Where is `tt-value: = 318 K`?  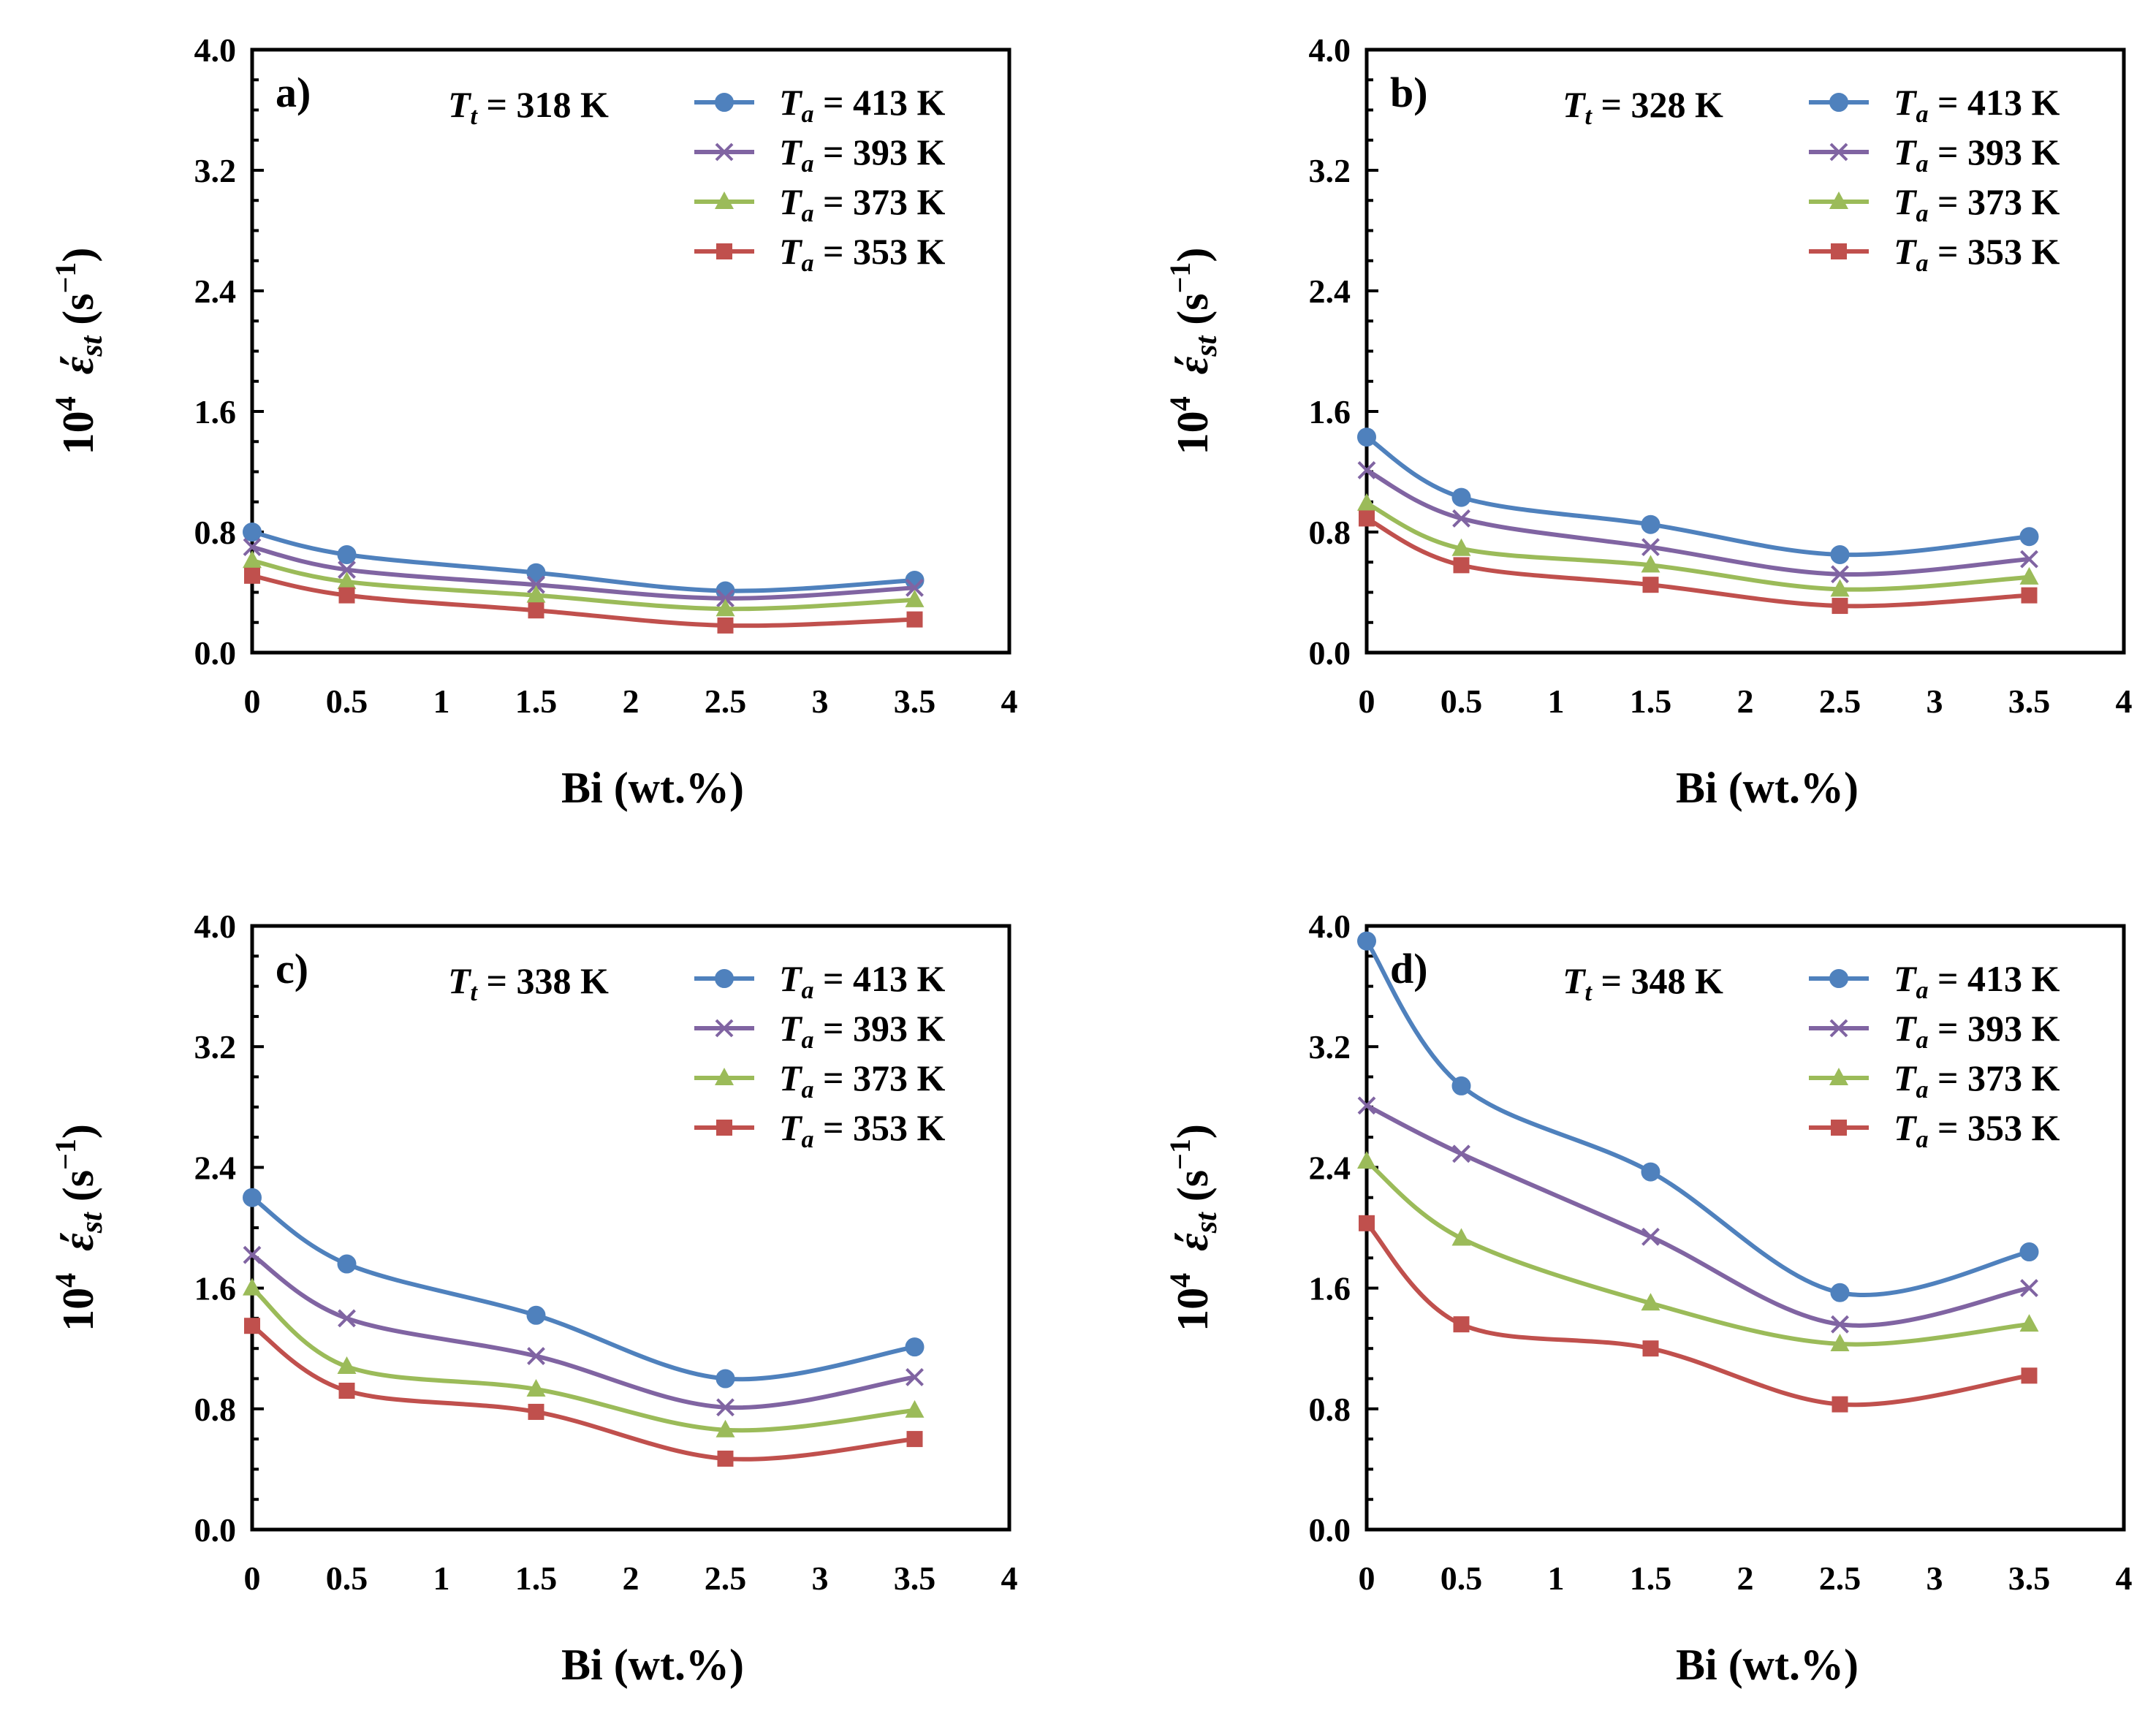
tt-value: = 318 K is located at coordinates (543, 104).